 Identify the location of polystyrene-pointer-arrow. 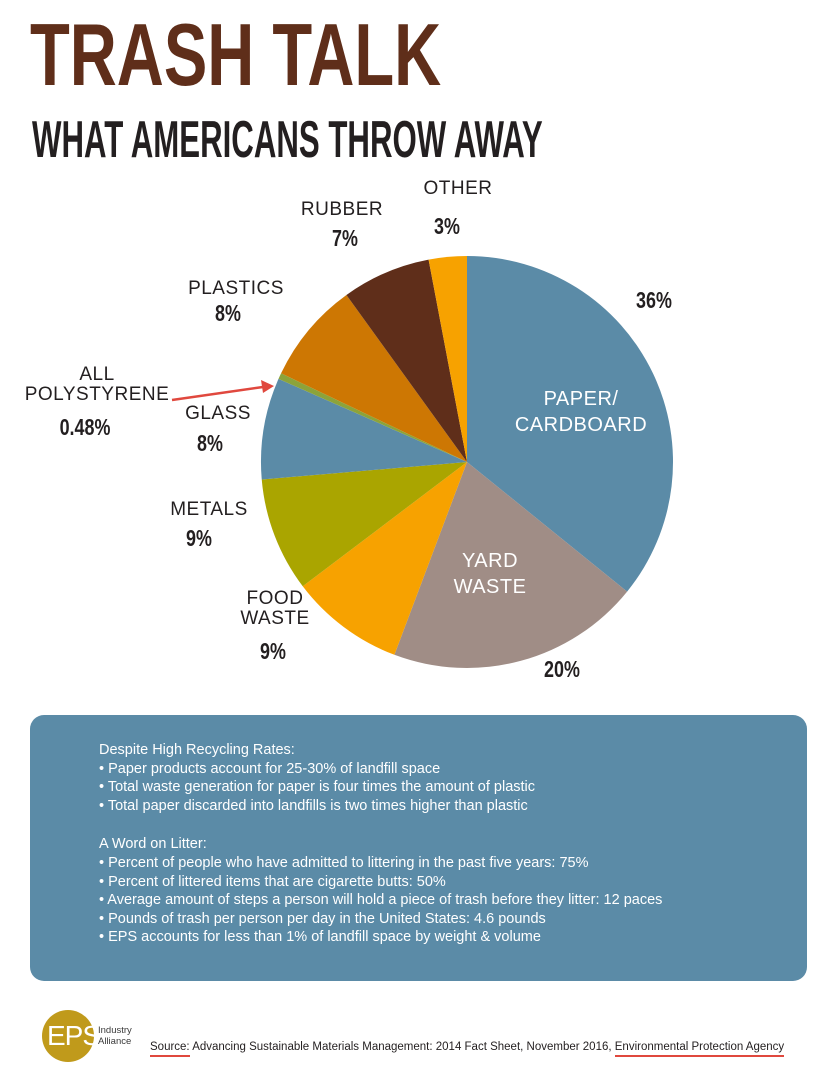
(222, 391).